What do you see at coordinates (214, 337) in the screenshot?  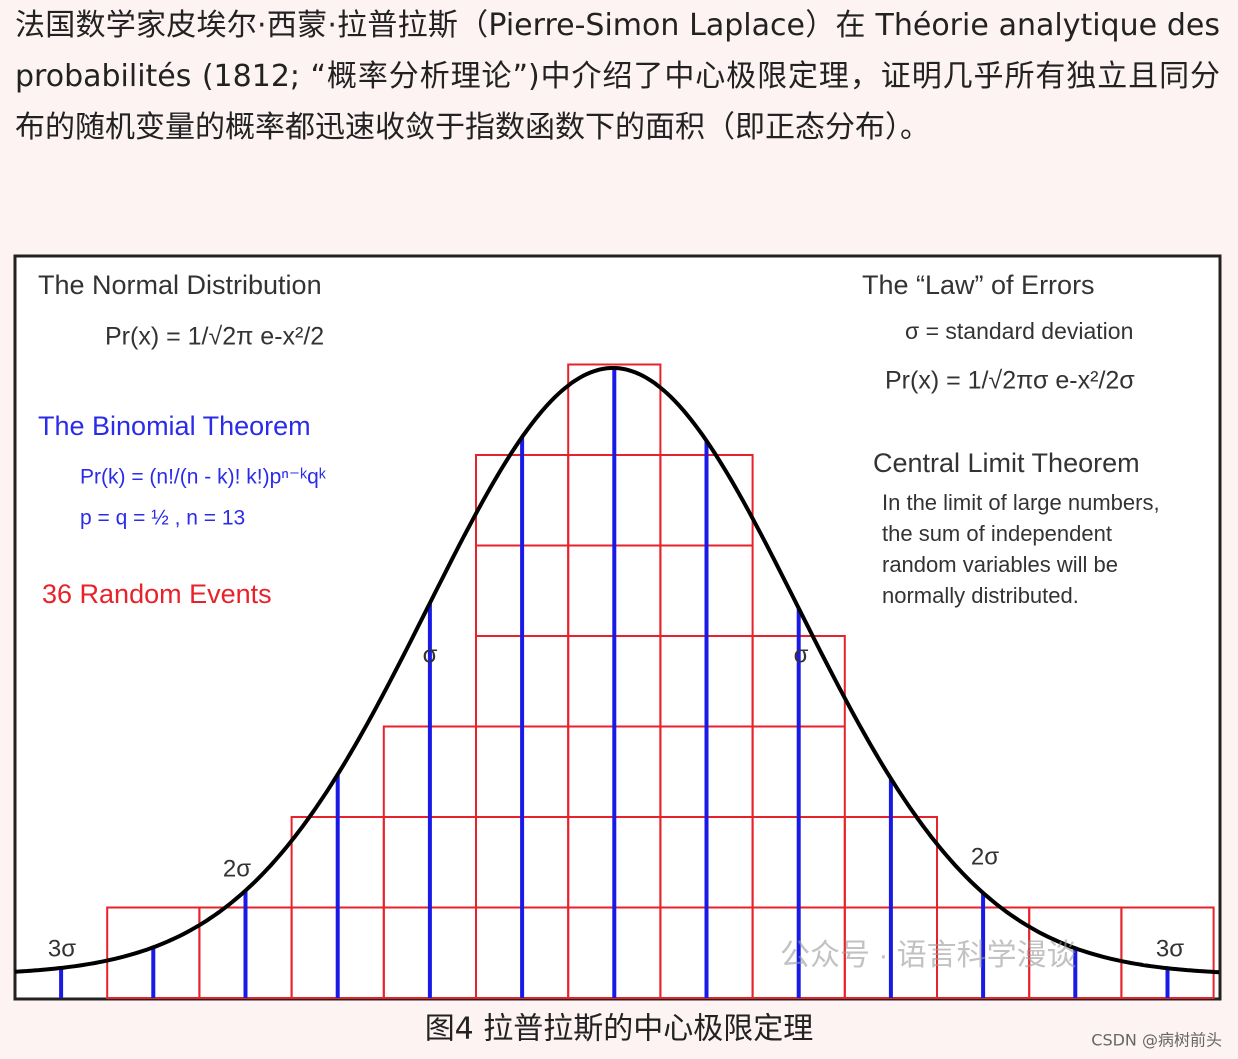 I see `left-formula: Pr(x) = 1/√2π e-x²/2` at bounding box center [214, 337].